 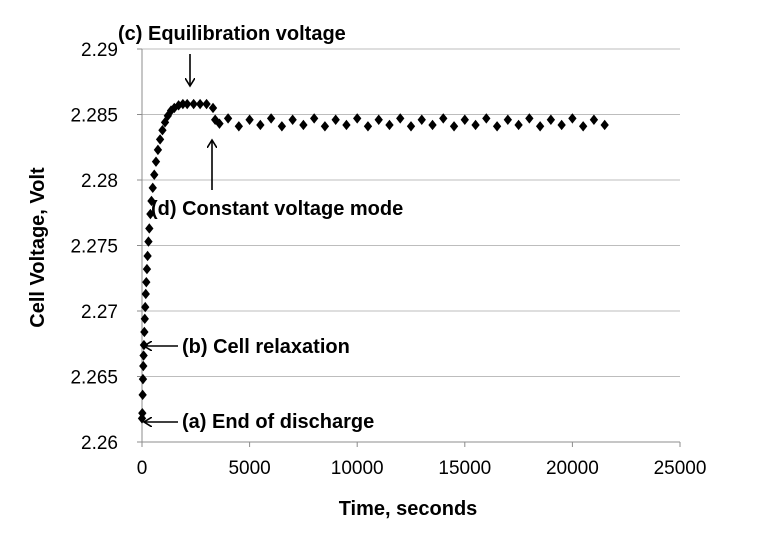 I want to click on annotation-a-label: (a) End of discharge, so click(x=278, y=422).